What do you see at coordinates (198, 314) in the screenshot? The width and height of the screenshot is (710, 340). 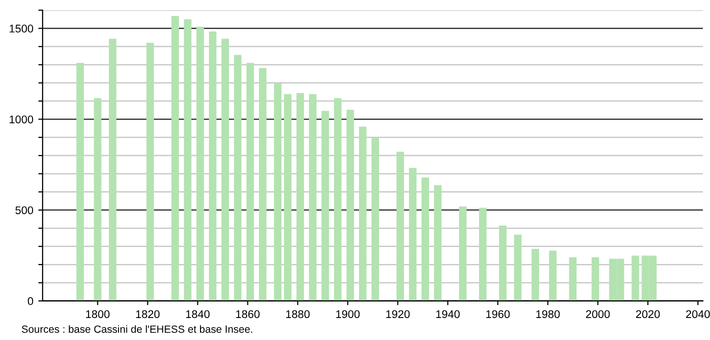 I see `x-tick-label: 1840` at bounding box center [198, 314].